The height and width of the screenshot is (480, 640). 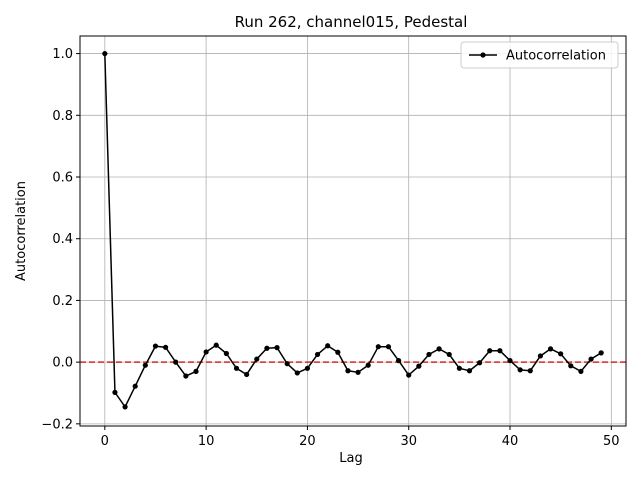 What do you see at coordinates (62, 301) in the screenshot?
I see `y-tick-label-2: 0.2` at bounding box center [62, 301].